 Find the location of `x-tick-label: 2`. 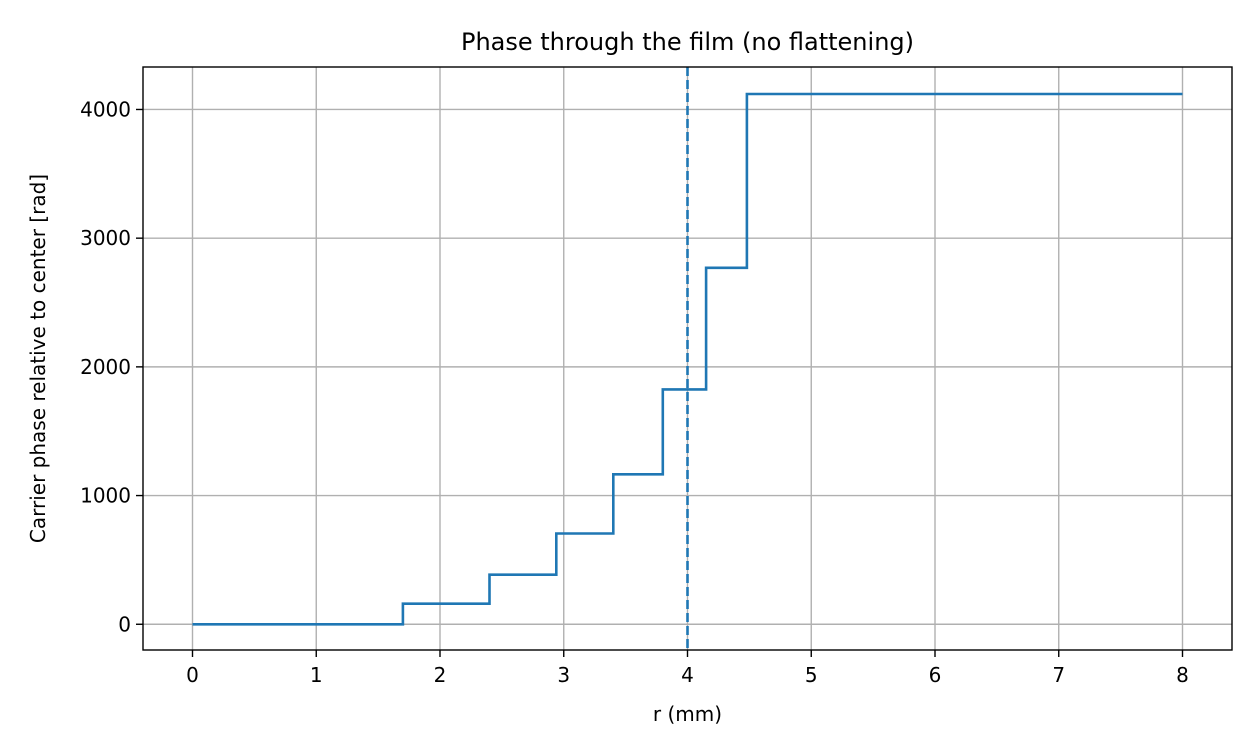

x-tick-label: 2 is located at coordinates (440, 675).